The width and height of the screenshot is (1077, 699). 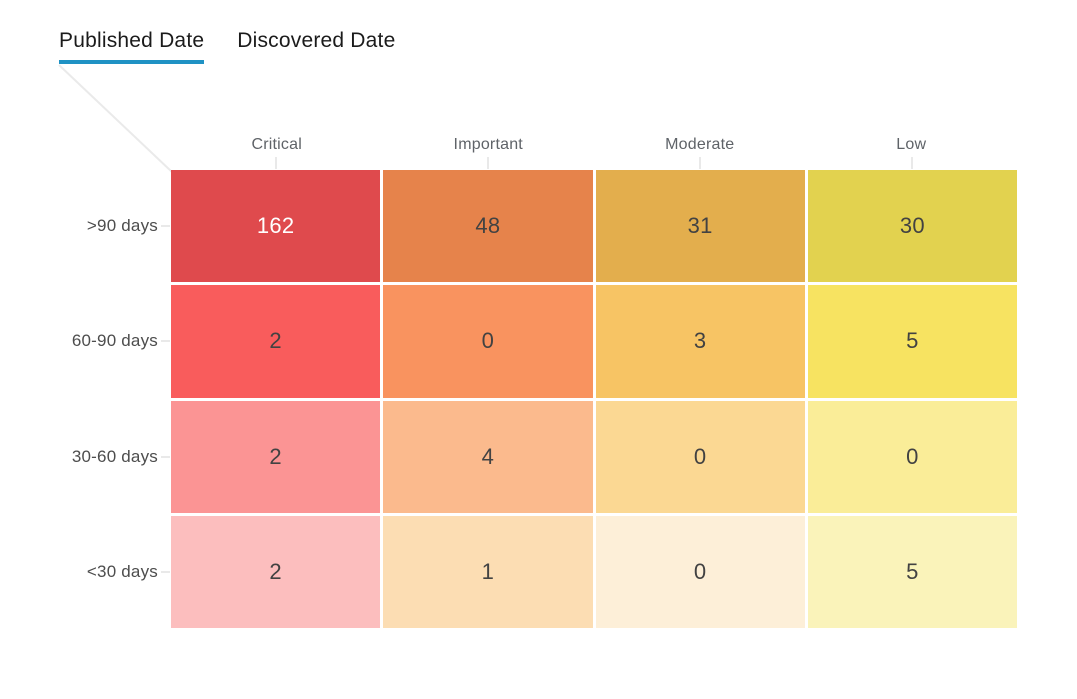 I want to click on heatmap-cell: 4, so click(x=488, y=456).